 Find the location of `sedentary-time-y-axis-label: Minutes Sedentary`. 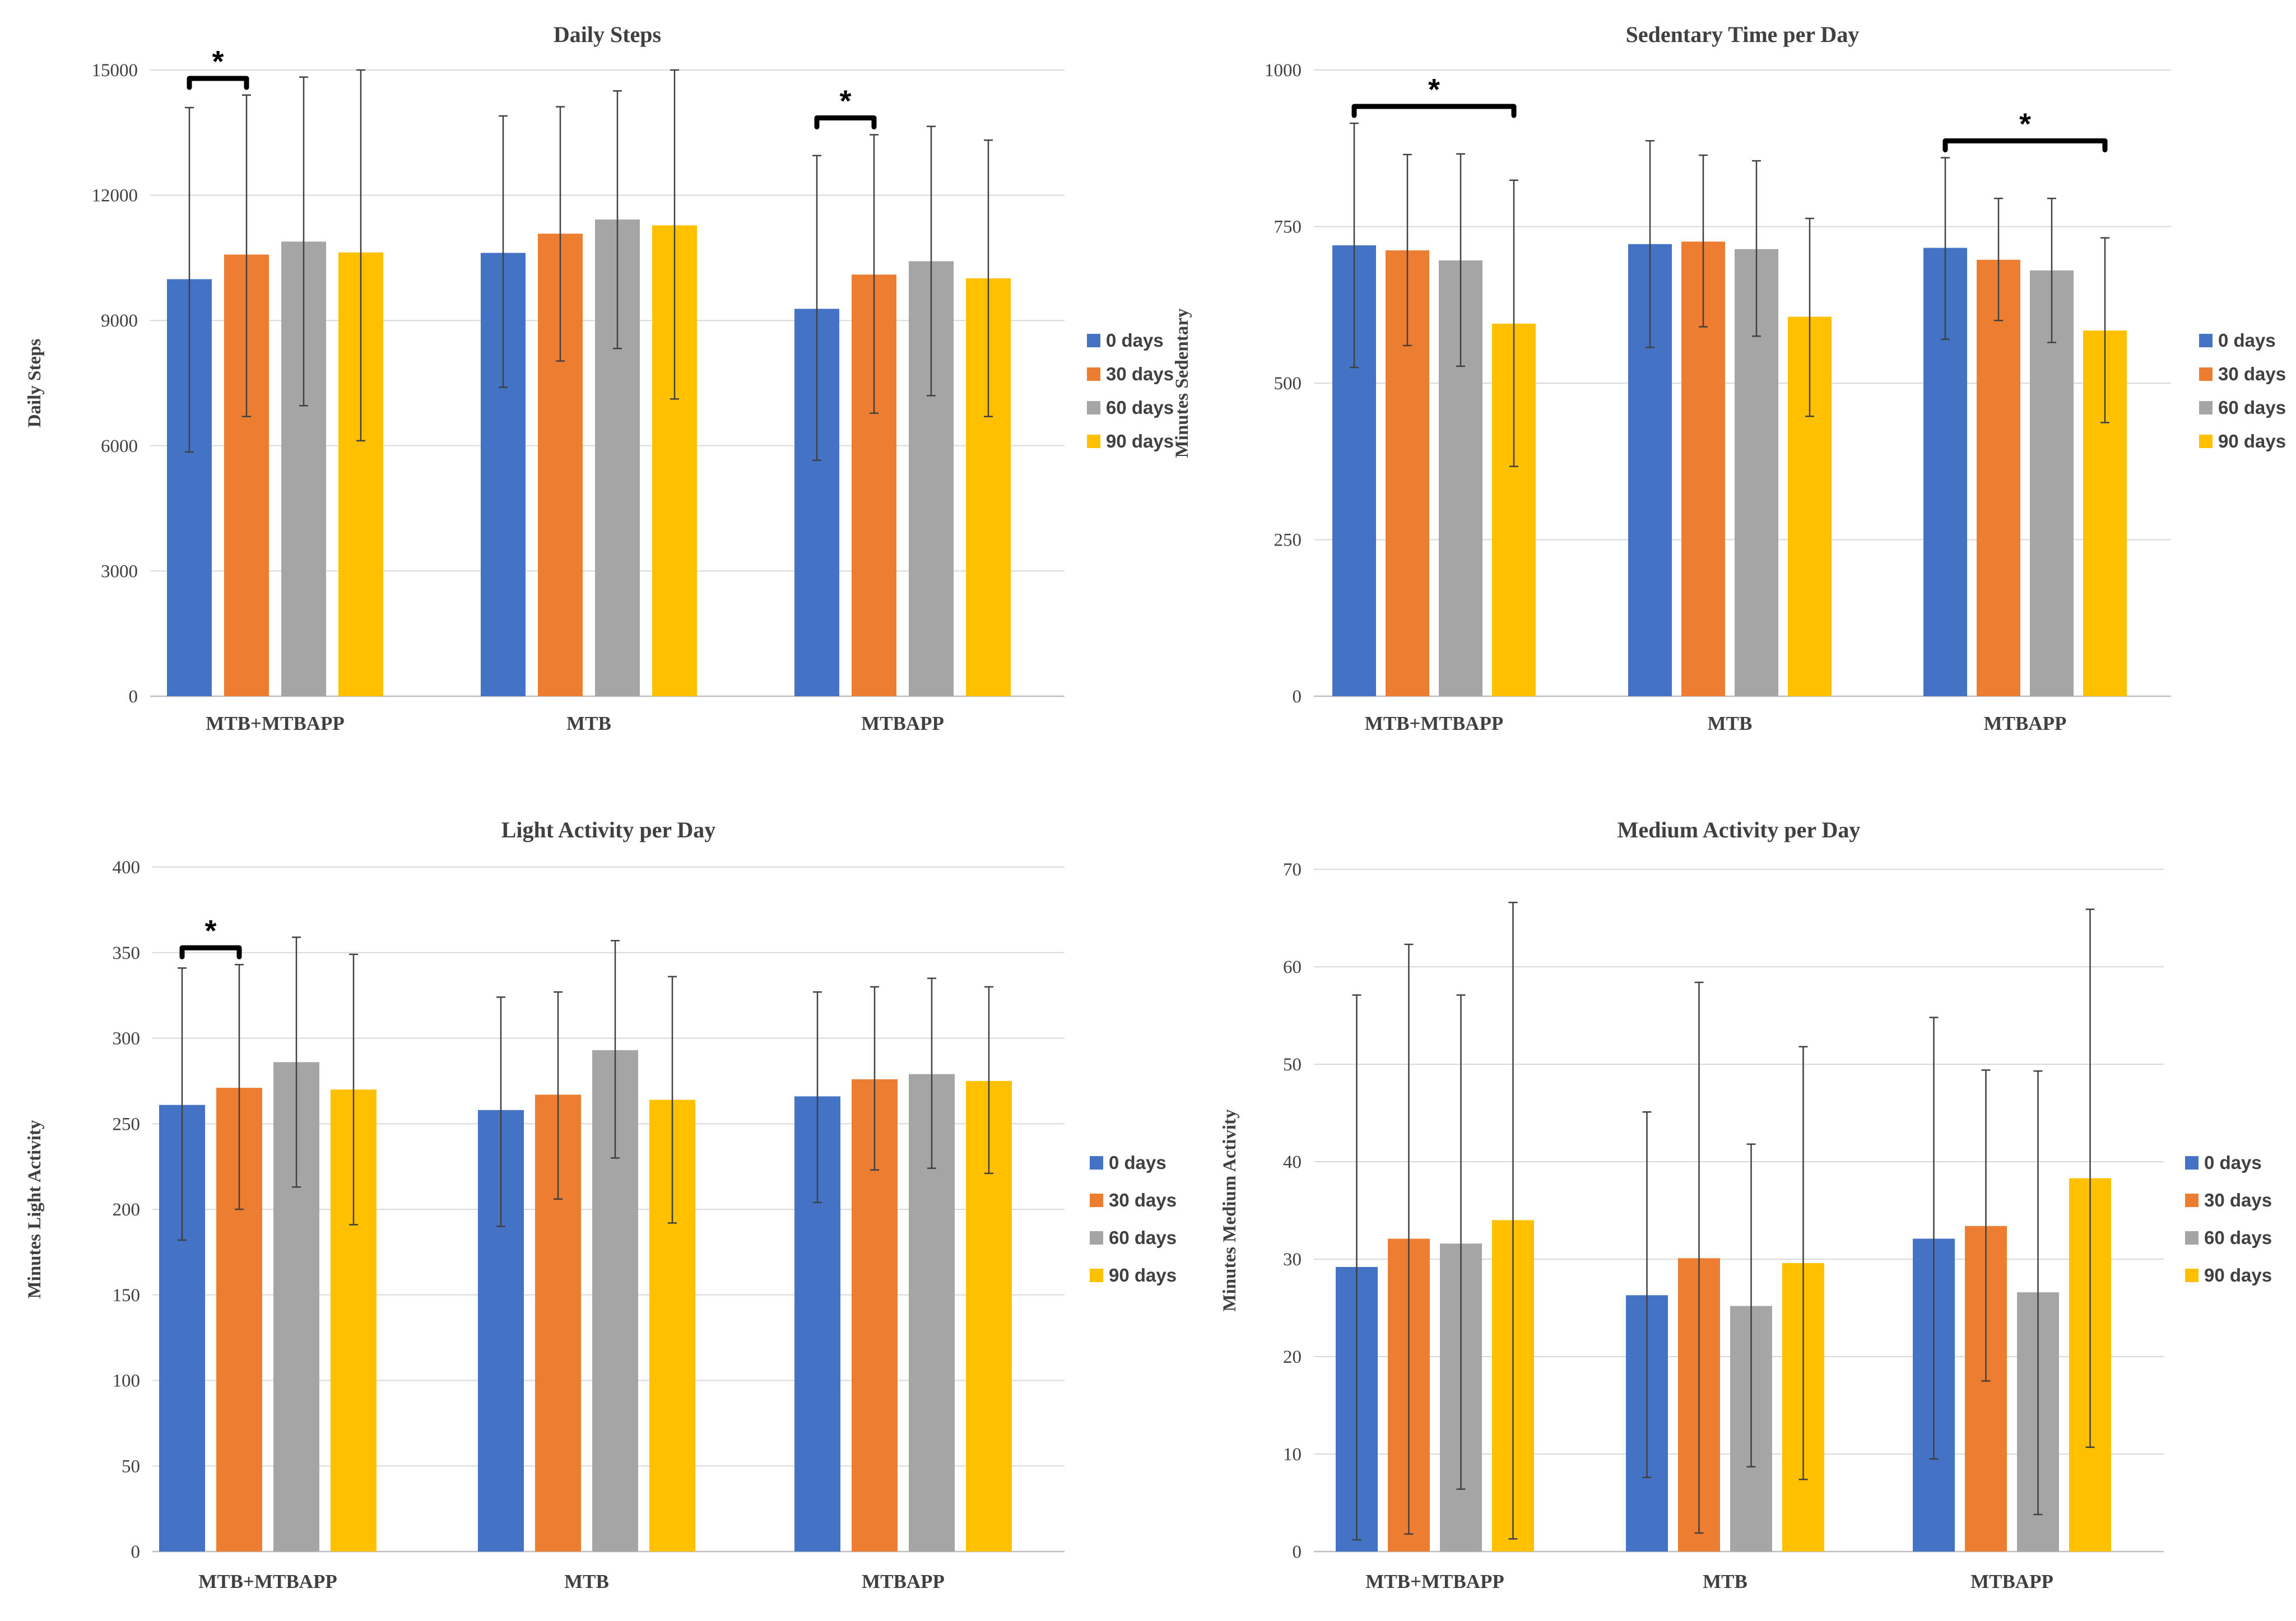

sedentary-time-y-axis-label: Minutes Sedentary is located at coordinates (1182, 383).